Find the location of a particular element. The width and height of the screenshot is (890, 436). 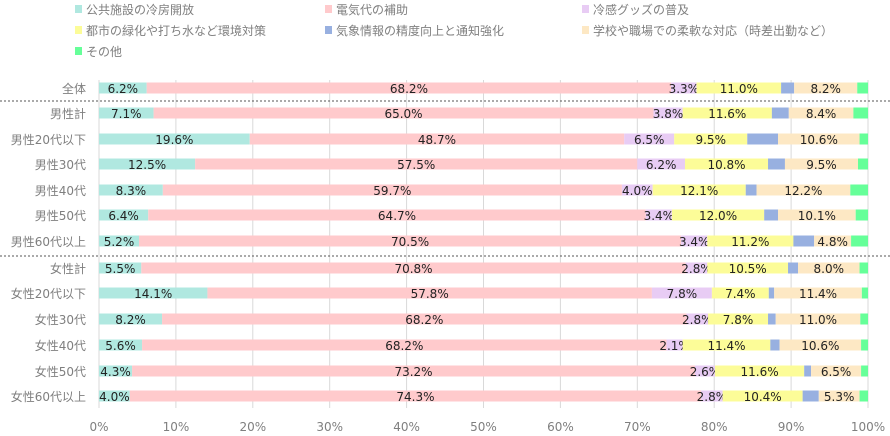

data-label: 68.2% is located at coordinates (404, 346).